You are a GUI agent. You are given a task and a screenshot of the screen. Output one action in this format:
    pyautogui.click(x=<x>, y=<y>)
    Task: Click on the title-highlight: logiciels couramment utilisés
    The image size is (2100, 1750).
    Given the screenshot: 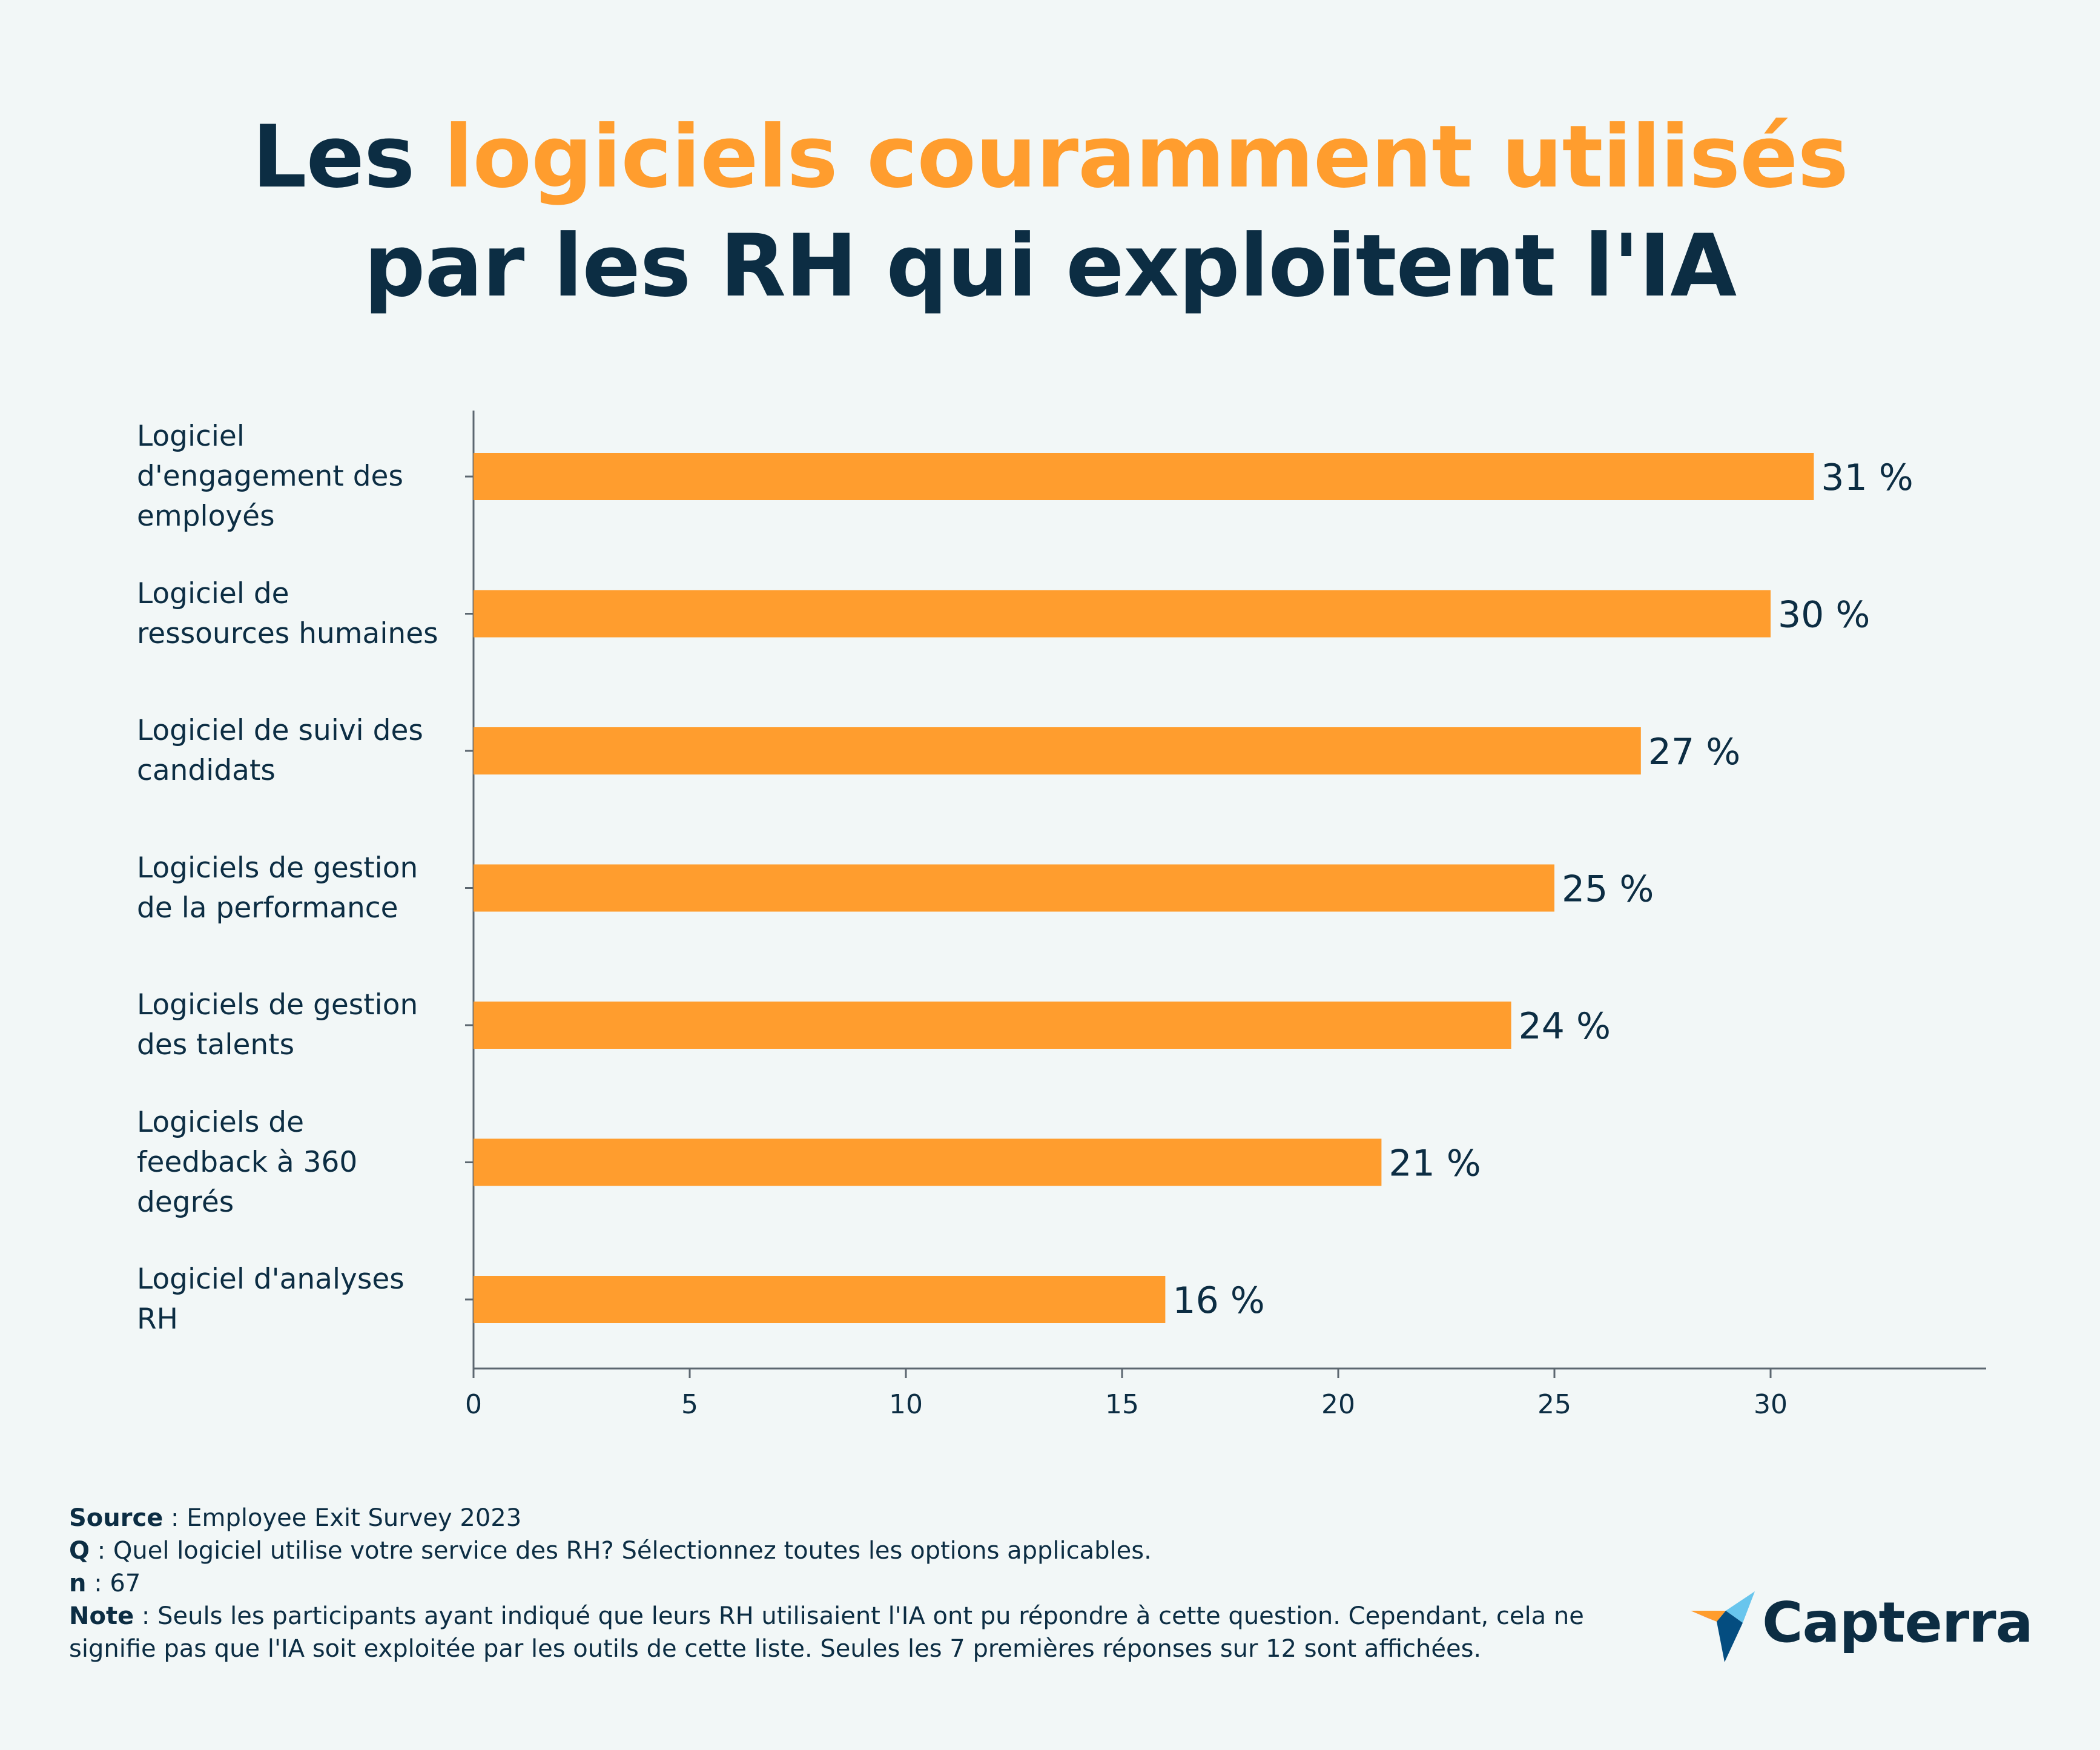 What is the action you would take?
    pyautogui.click(x=1146, y=157)
    